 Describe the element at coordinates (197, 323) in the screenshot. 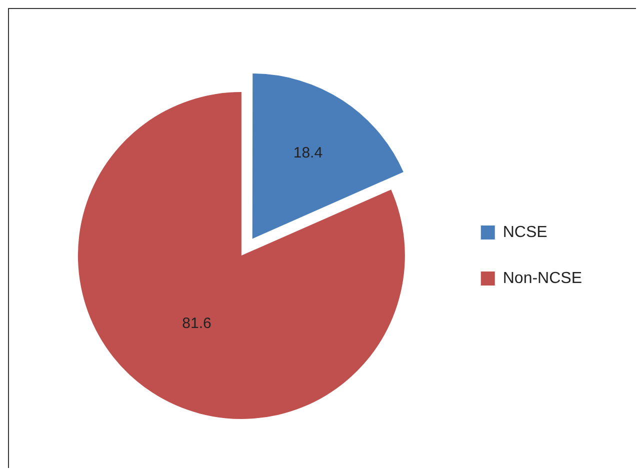

I see `data-label: 81.6` at that location.